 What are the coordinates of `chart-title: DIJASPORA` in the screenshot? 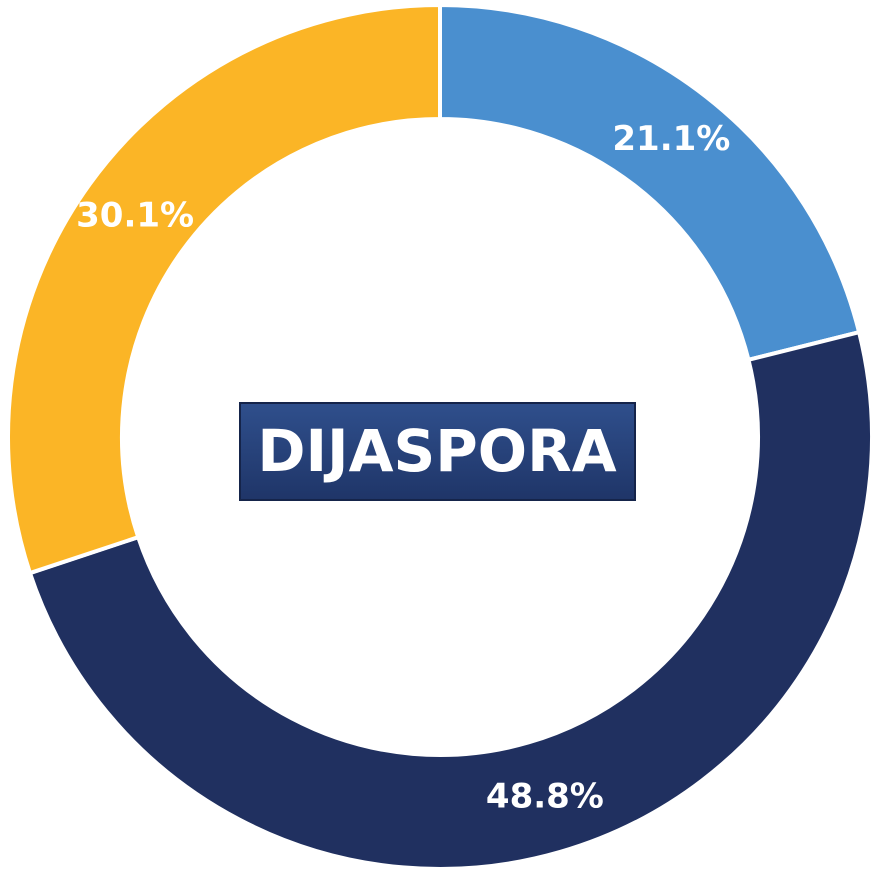 It's located at (436, 451).